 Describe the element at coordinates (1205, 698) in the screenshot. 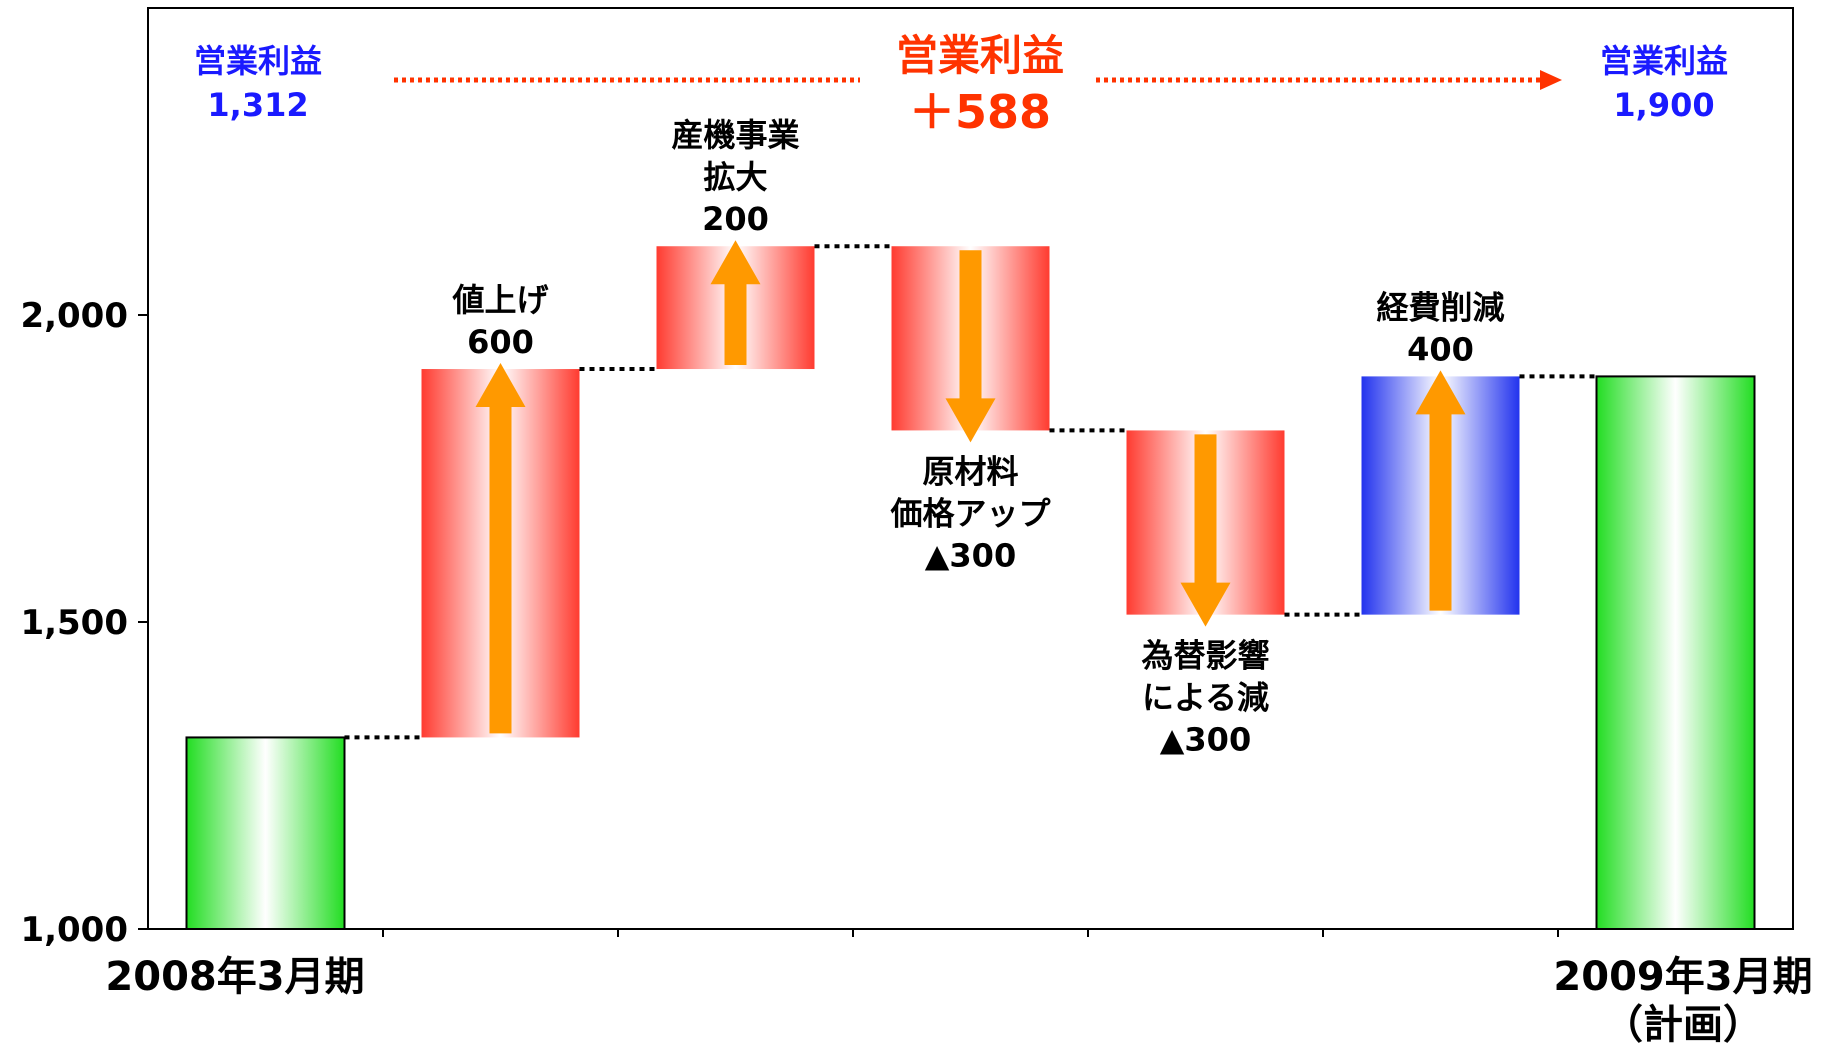

I see `bar-label: による減` at that location.